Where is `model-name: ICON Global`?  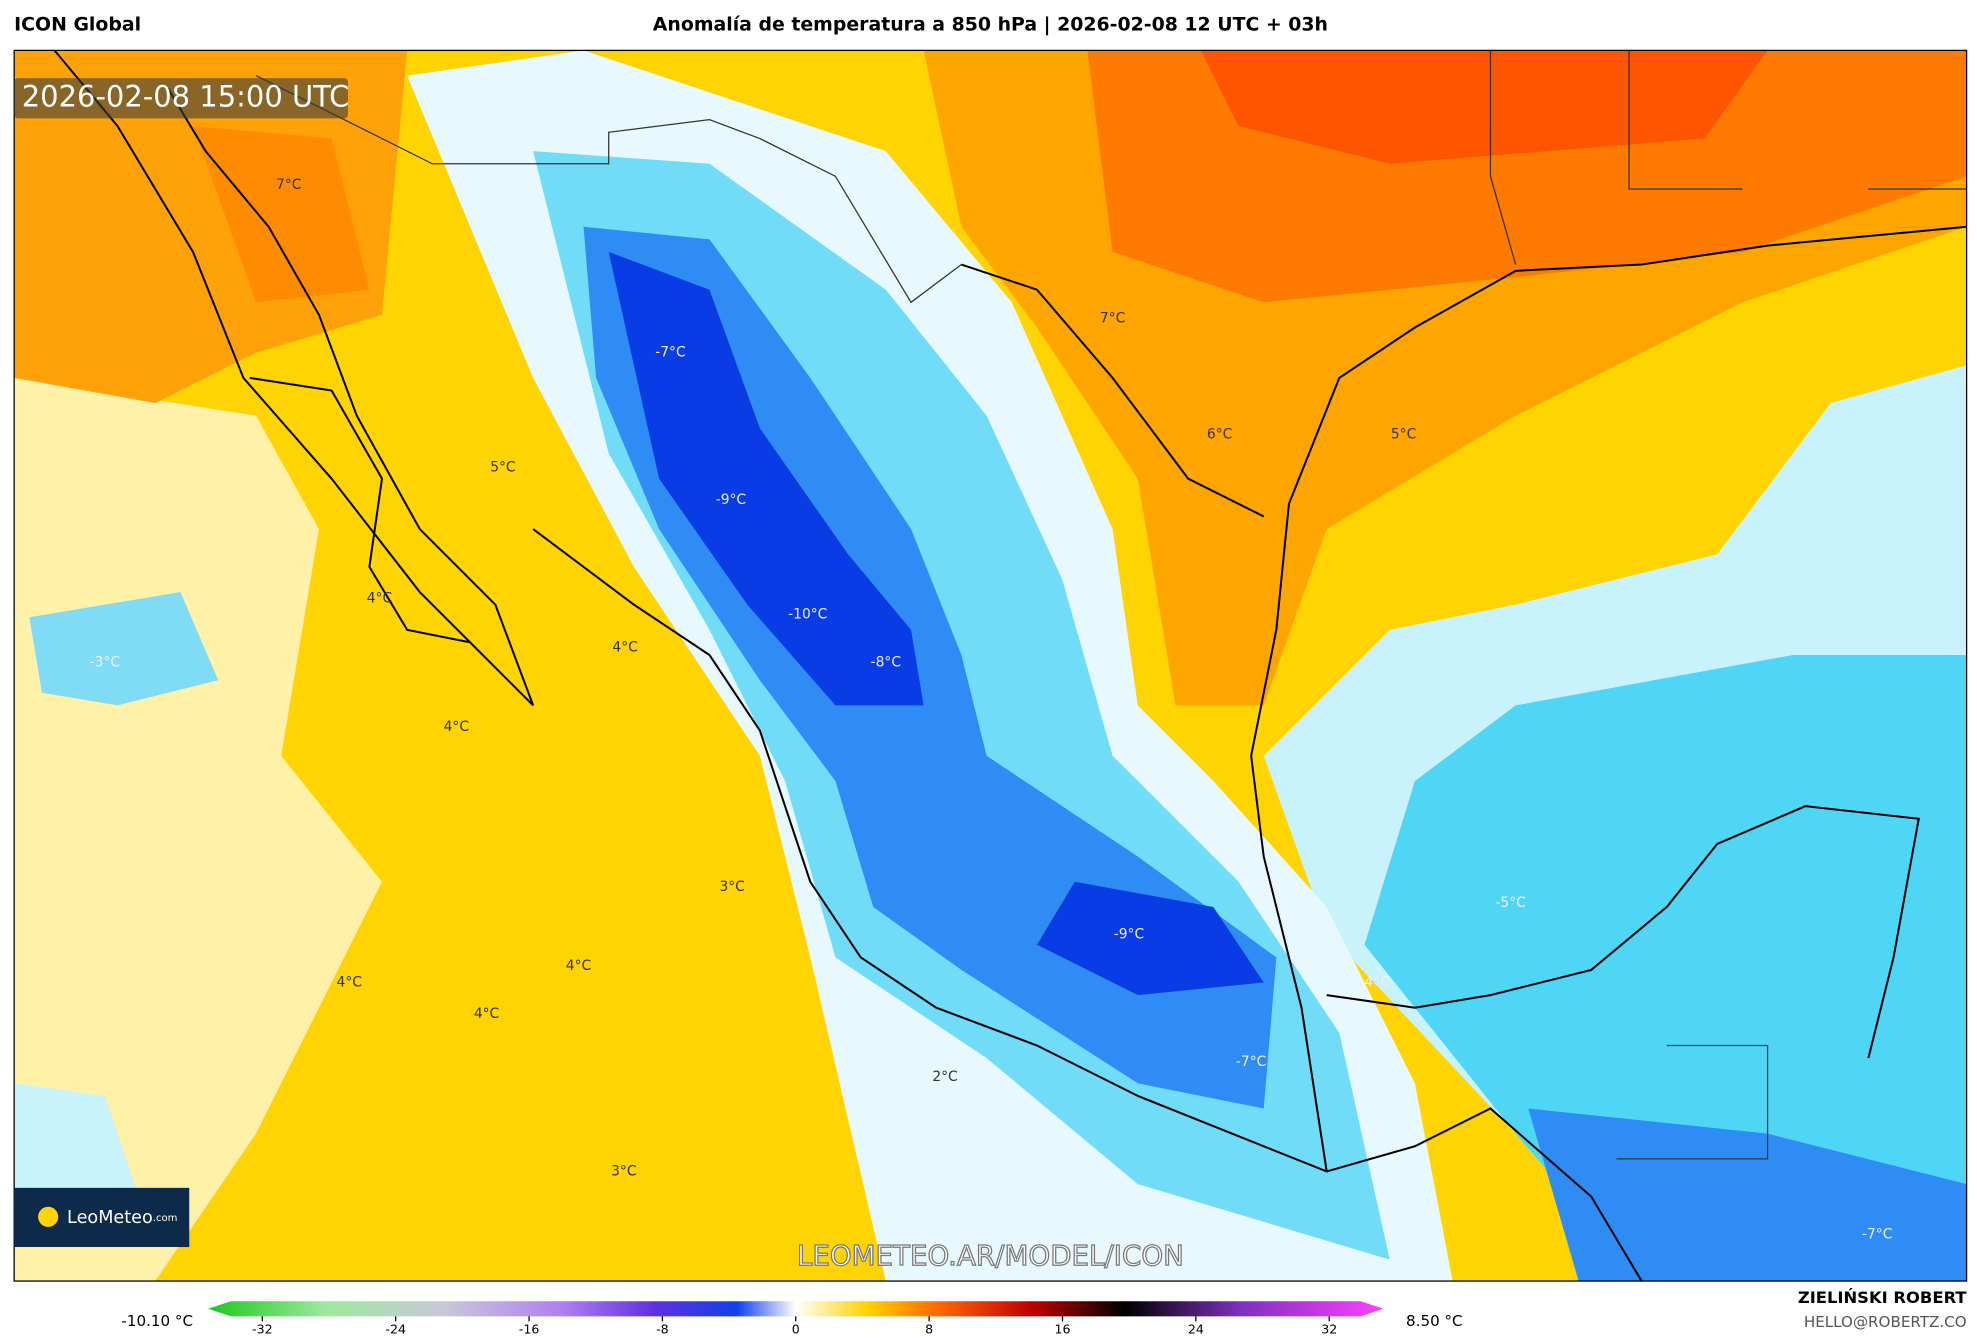
model-name: ICON Global is located at coordinates (77, 25).